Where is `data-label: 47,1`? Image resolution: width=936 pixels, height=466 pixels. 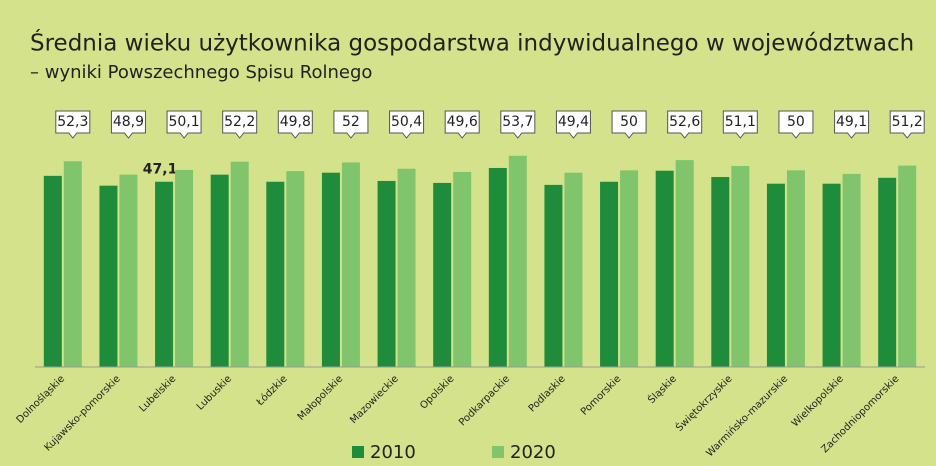
data-label: 47,1 is located at coordinates (160, 170).